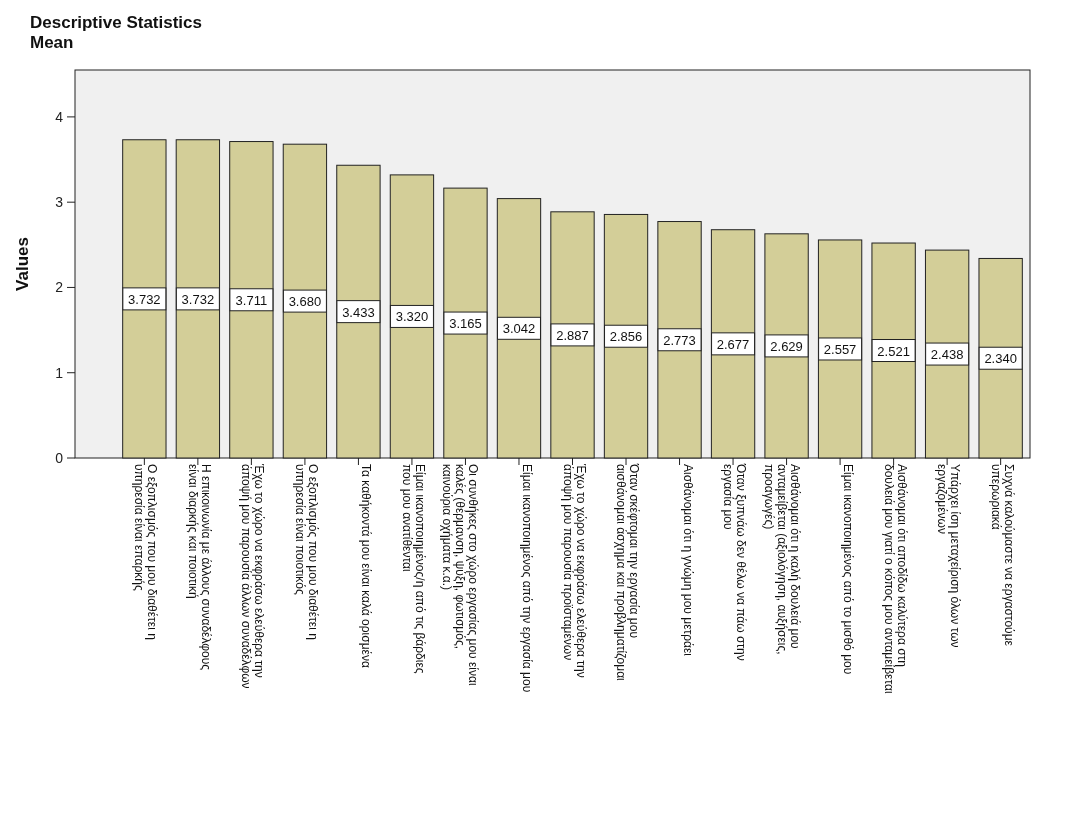  Describe the element at coordinates (572, 335) in the screenshot. I see `data-label: 2.887` at that location.